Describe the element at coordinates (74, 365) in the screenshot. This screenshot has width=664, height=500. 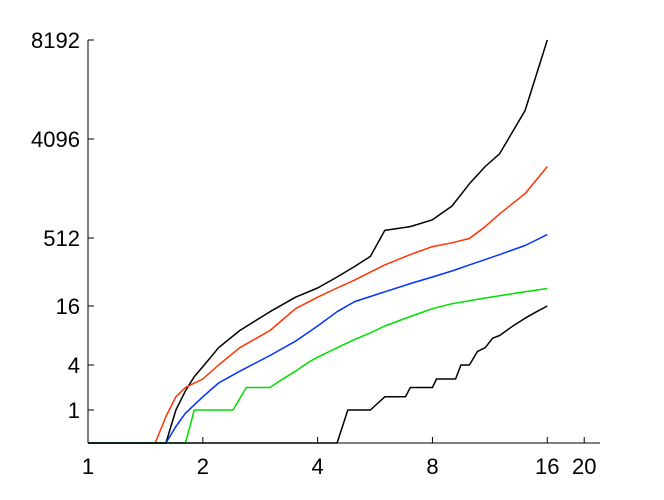
I see `y-tick-label: 4` at that location.